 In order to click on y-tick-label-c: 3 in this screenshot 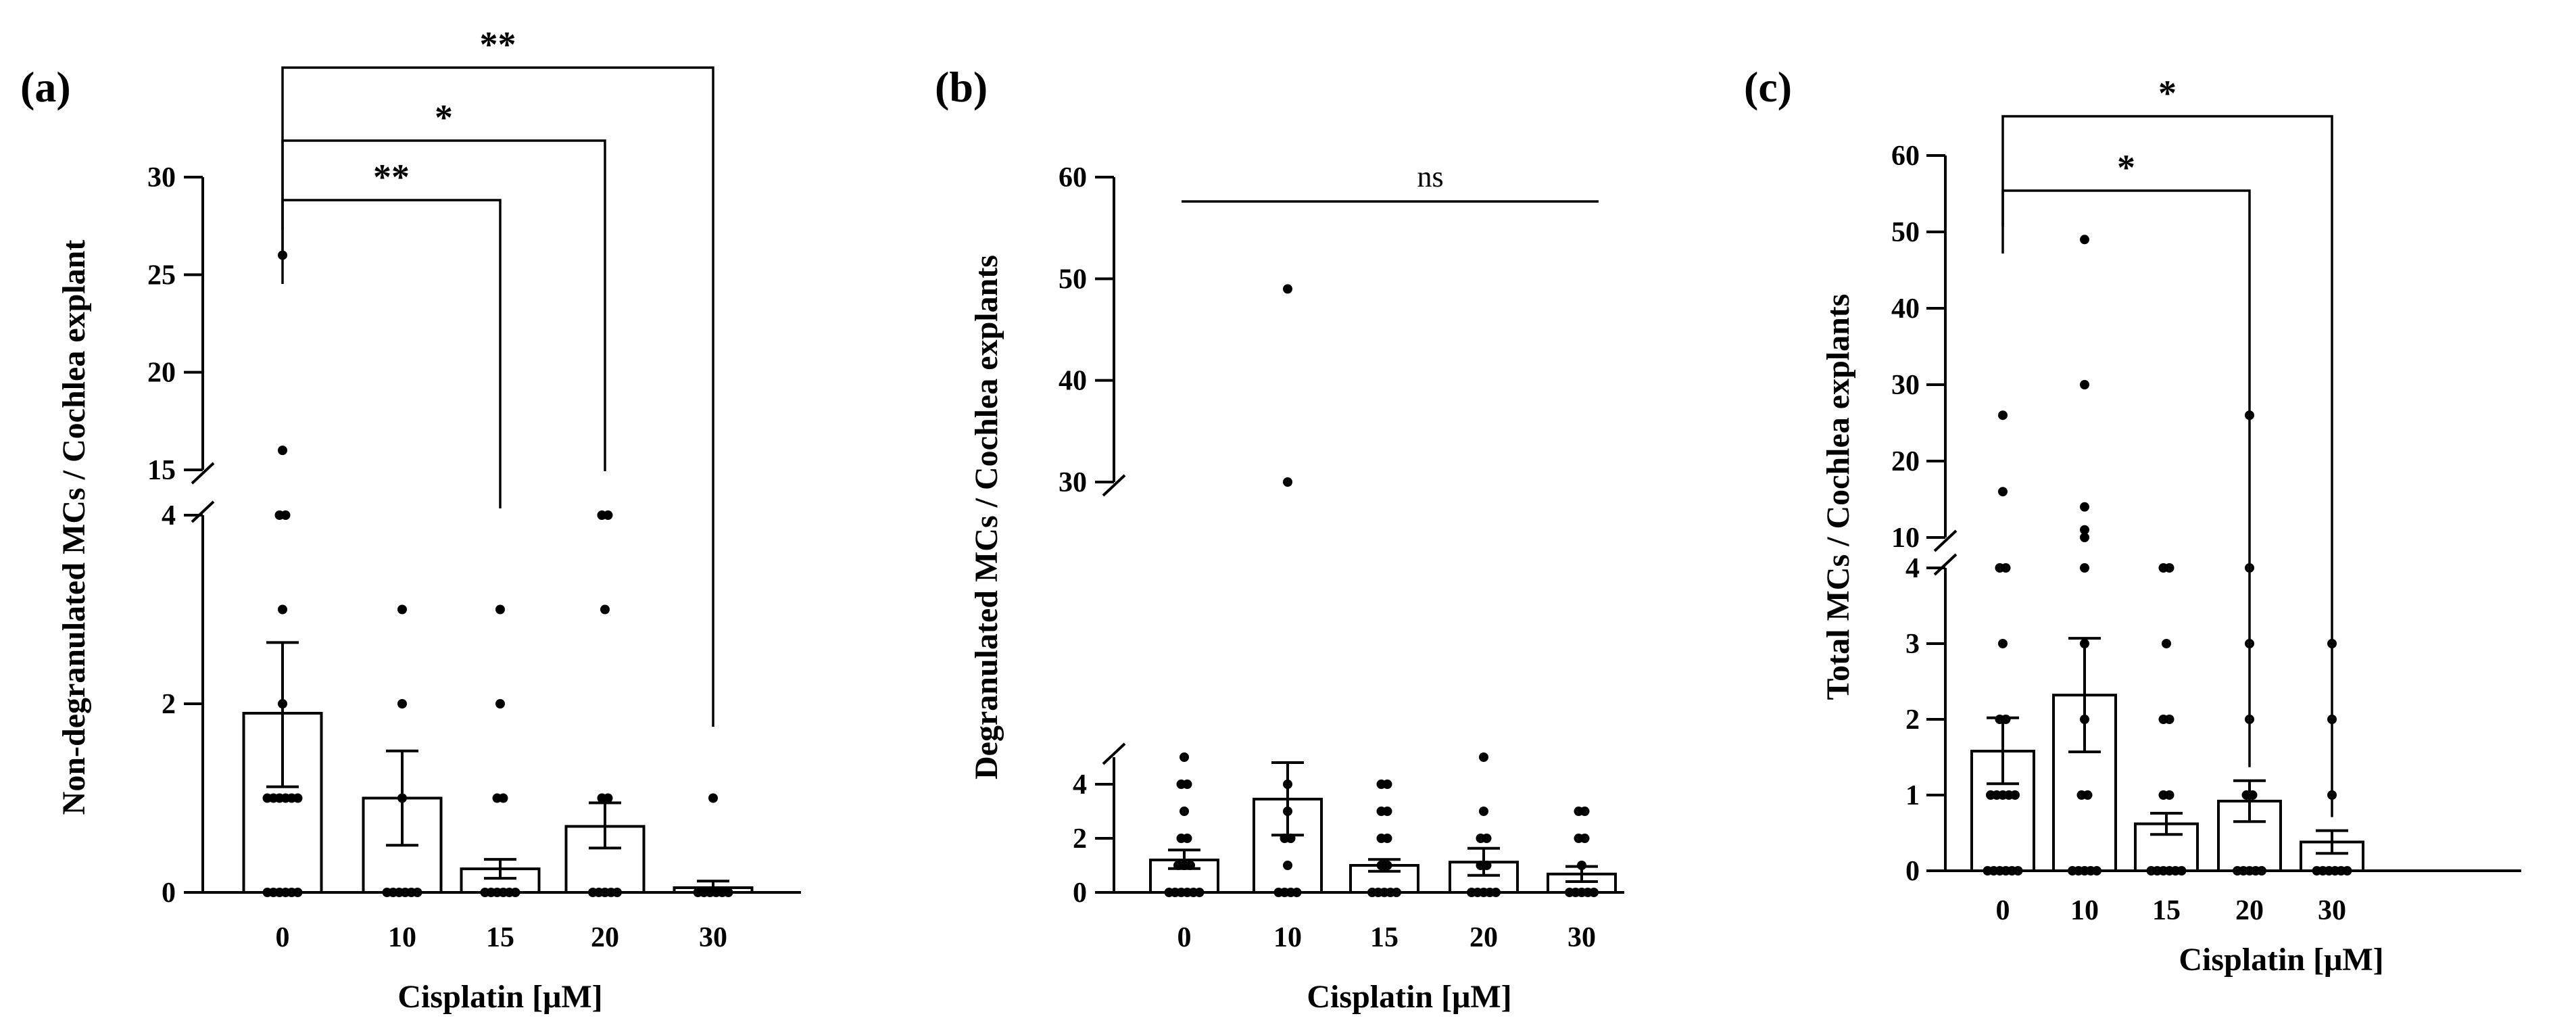, I will do `click(1913, 644)`.